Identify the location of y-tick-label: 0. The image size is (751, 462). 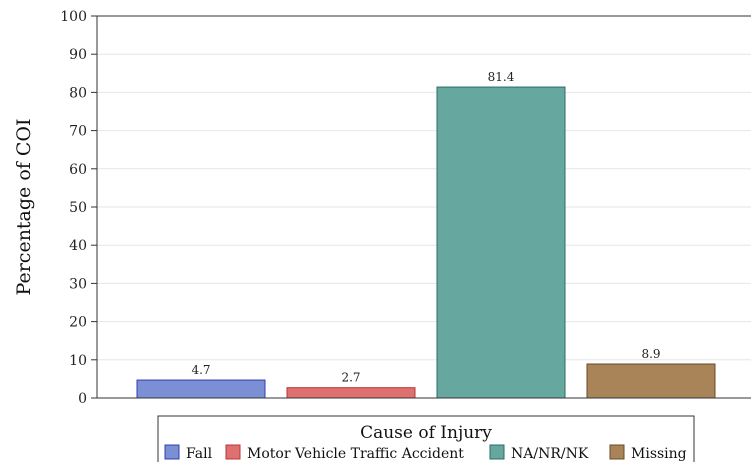
(82, 399).